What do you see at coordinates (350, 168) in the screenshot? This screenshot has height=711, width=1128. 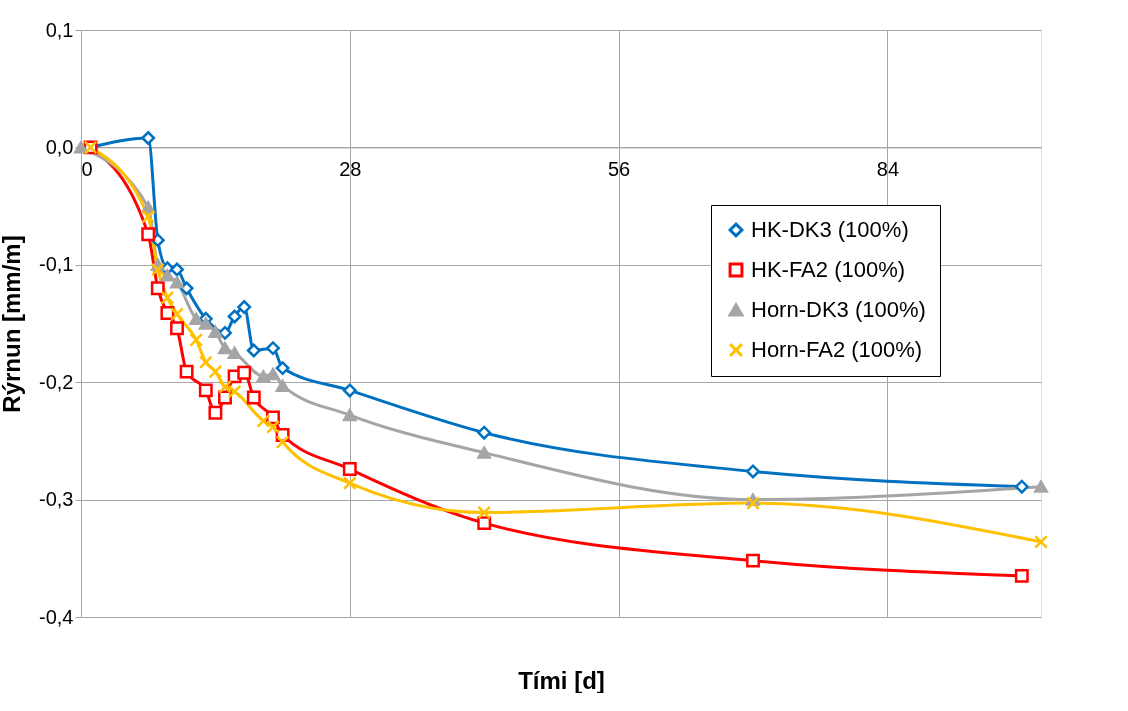 I see `x-tick-label: 28` at bounding box center [350, 168].